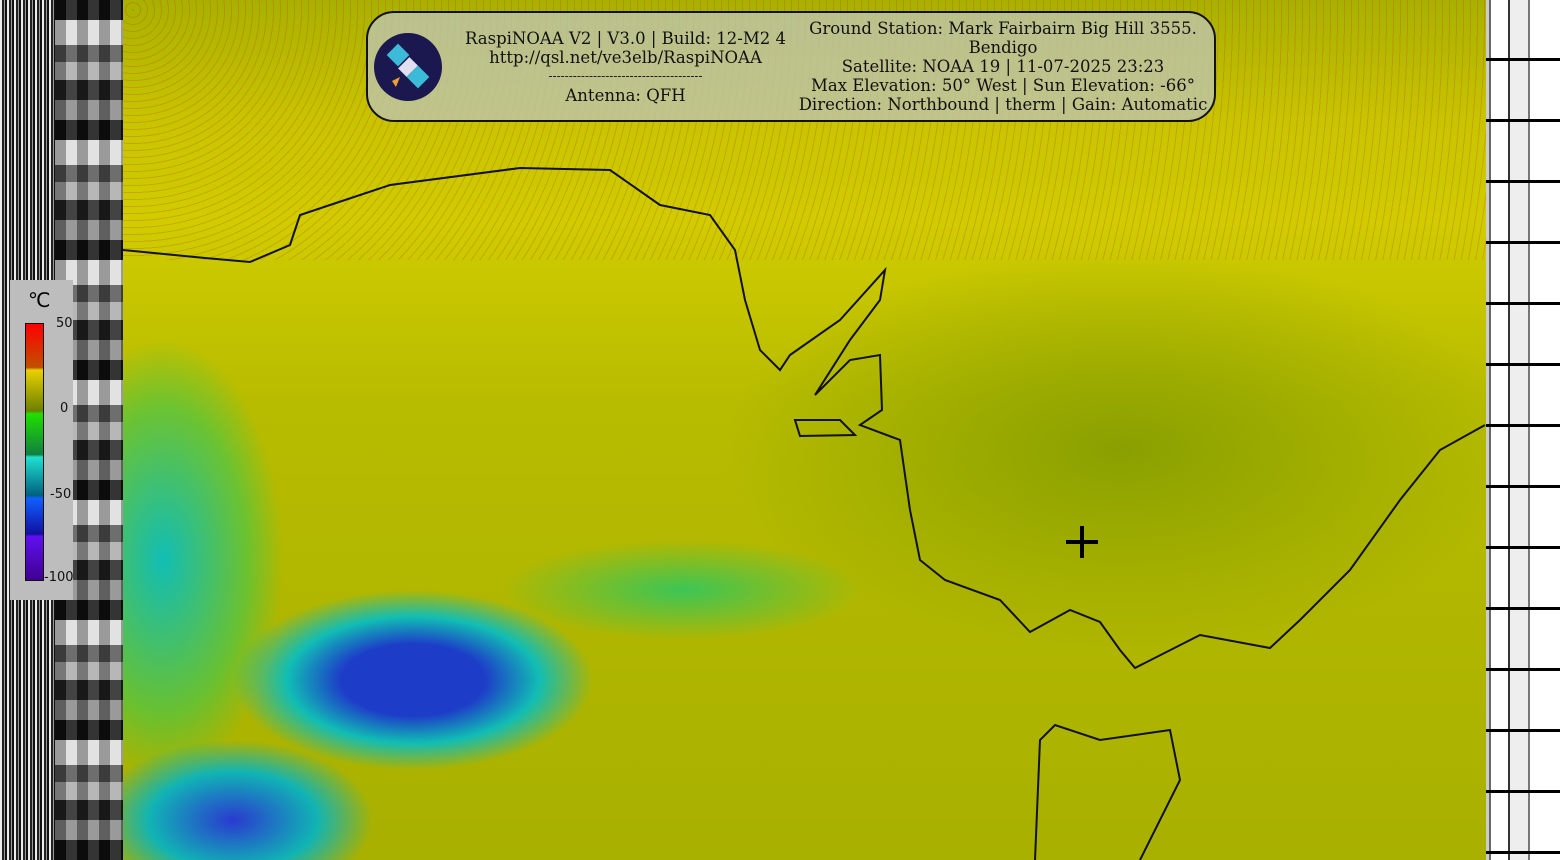  I want to click on antenna: Antenna: QFH, so click(625, 95).